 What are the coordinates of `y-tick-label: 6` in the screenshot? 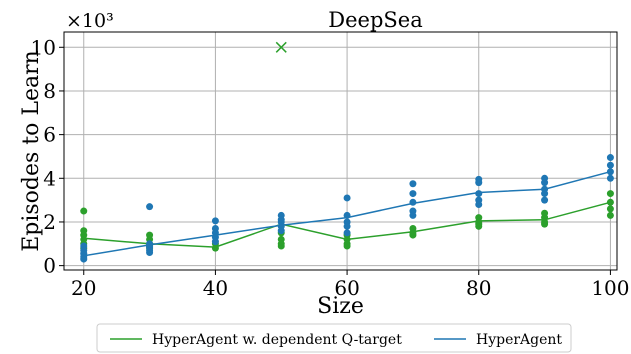 It's located at (49, 135).